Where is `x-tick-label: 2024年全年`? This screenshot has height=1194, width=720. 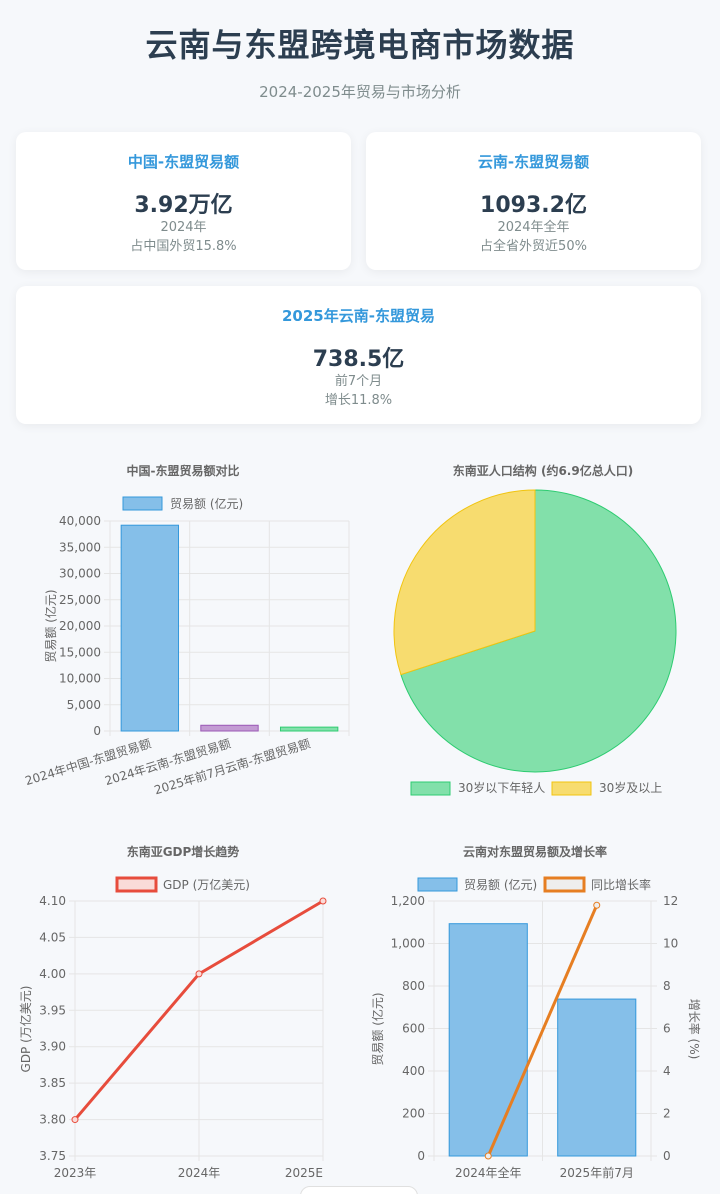 x-tick-label: 2024年全年 is located at coordinates (488, 1172).